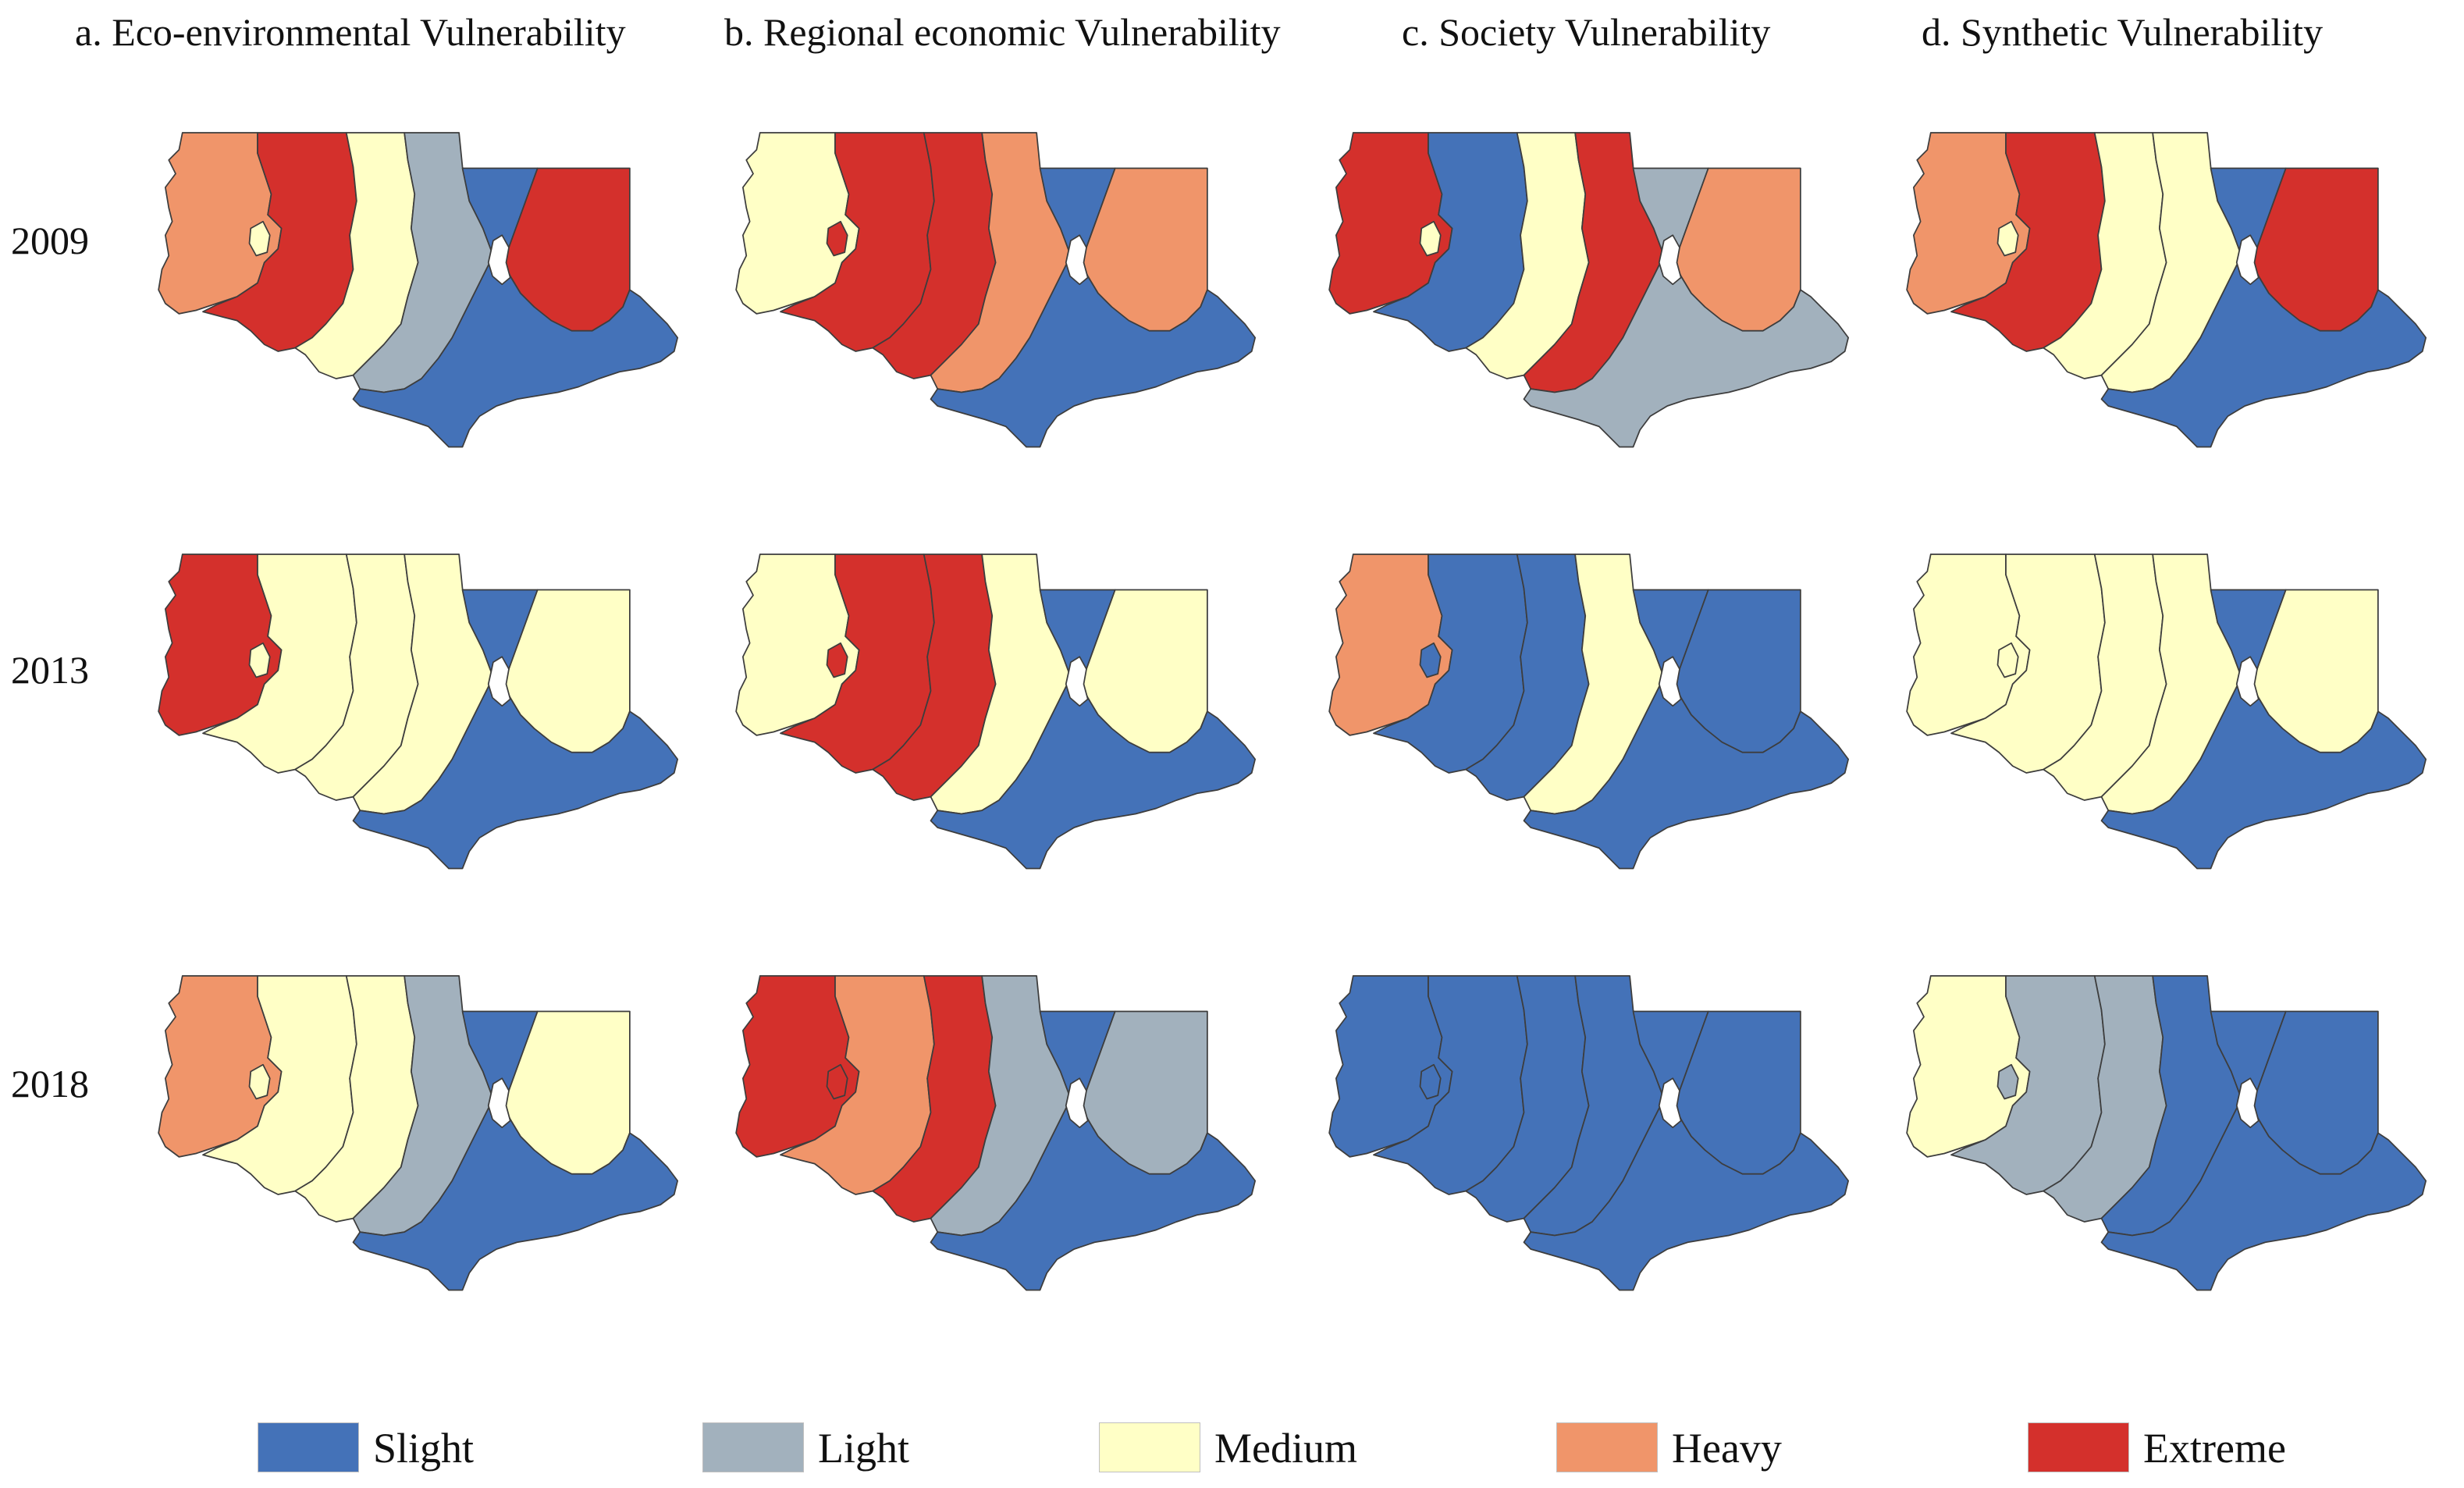 Image resolution: width=2464 pixels, height=1488 pixels. What do you see at coordinates (2123, 32) in the screenshot?
I see `column-title-synthetic: d. Synthetic Vulnerability` at bounding box center [2123, 32].